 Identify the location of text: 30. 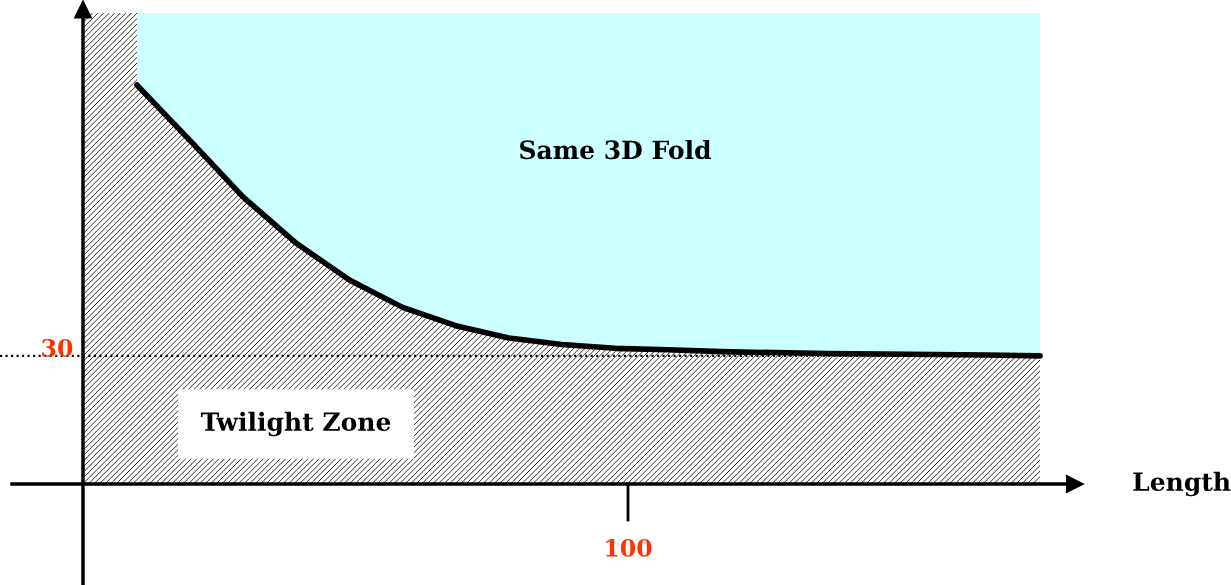
(57, 347).